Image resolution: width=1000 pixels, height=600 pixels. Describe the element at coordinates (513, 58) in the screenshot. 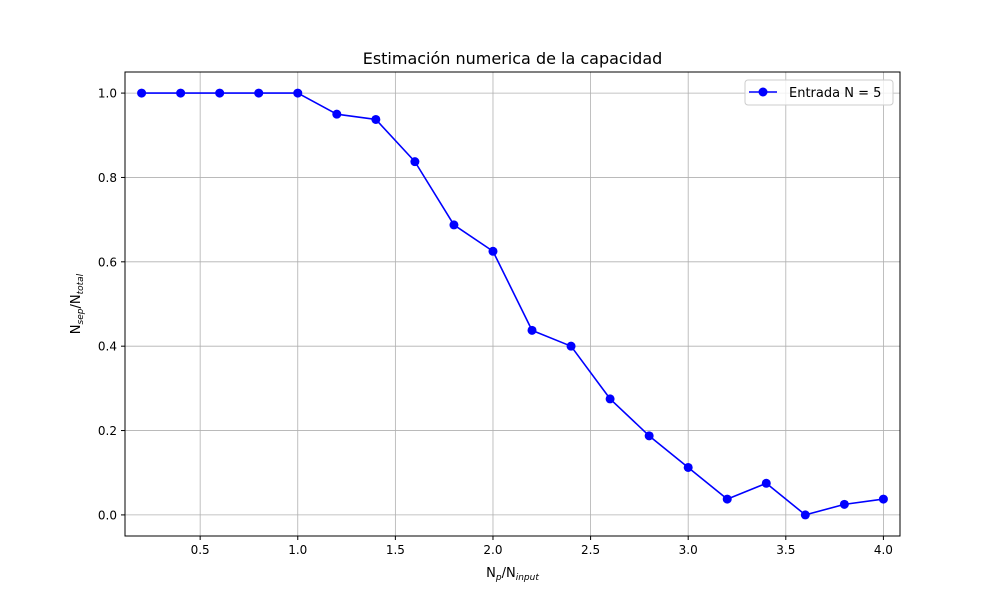

I see `chart-title: Estimación numerica de la capacidad` at that location.